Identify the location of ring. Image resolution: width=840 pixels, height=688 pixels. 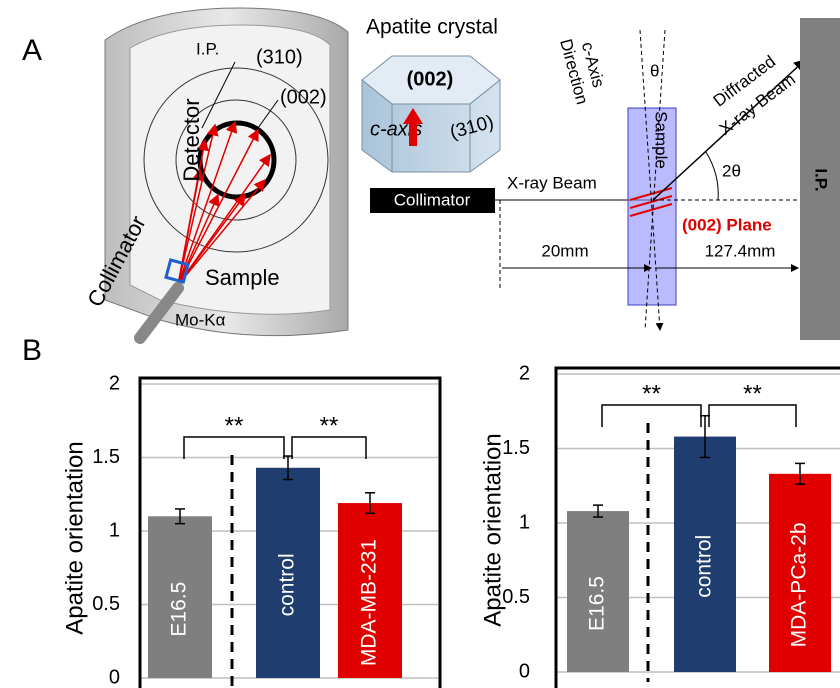
(236, 160).